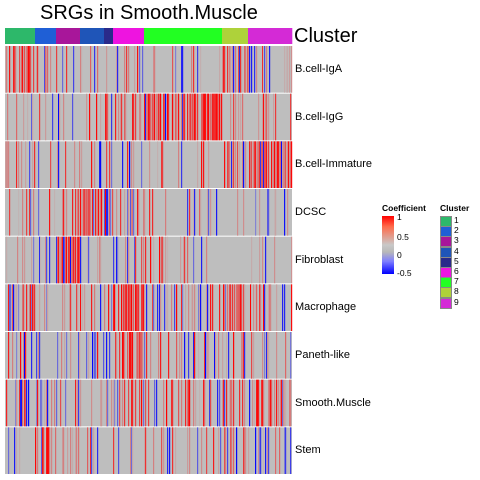 The height and width of the screenshot is (480, 480). I want to click on cluster-annotation-label: Cluster, so click(326, 36).